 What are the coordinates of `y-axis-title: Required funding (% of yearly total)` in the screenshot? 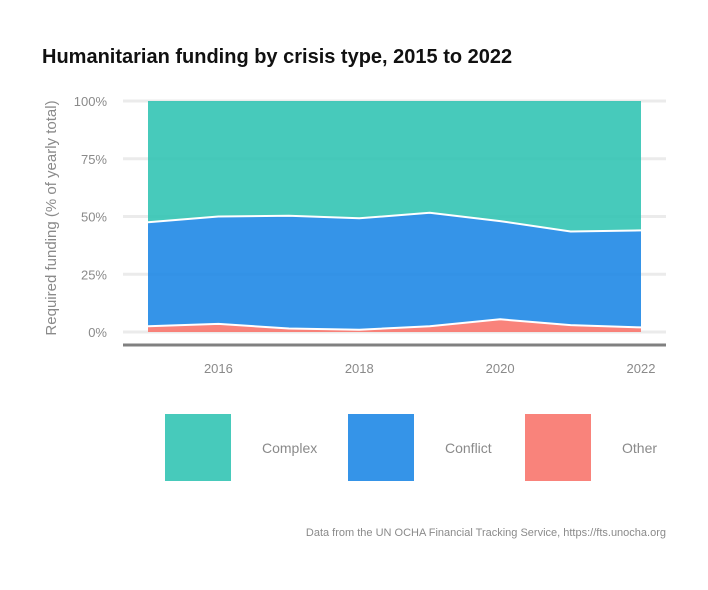 It's located at (51, 217).